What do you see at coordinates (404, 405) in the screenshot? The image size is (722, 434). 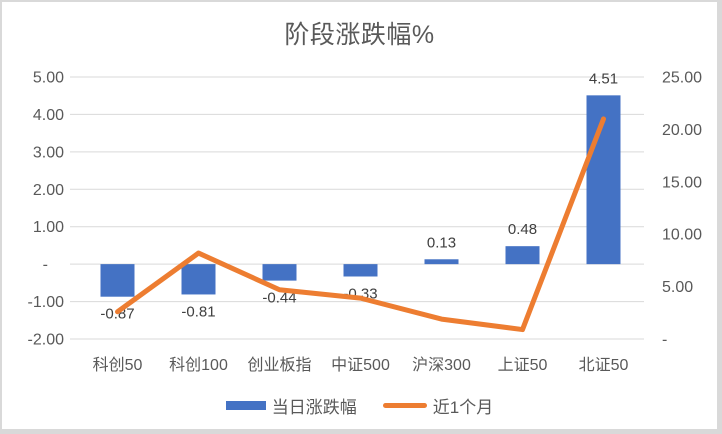 I see `line-series-swatch-icon` at bounding box center [404, 405].